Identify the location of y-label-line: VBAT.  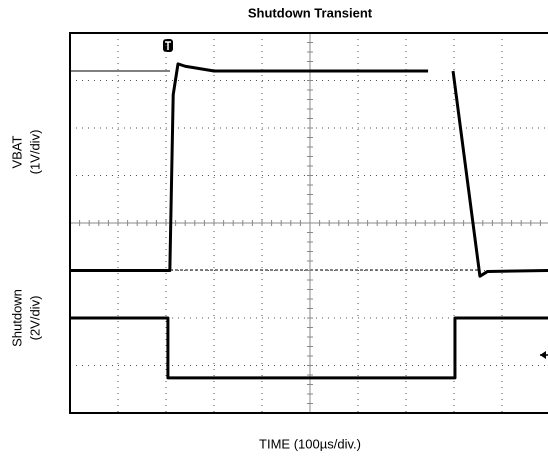
(16, 151).